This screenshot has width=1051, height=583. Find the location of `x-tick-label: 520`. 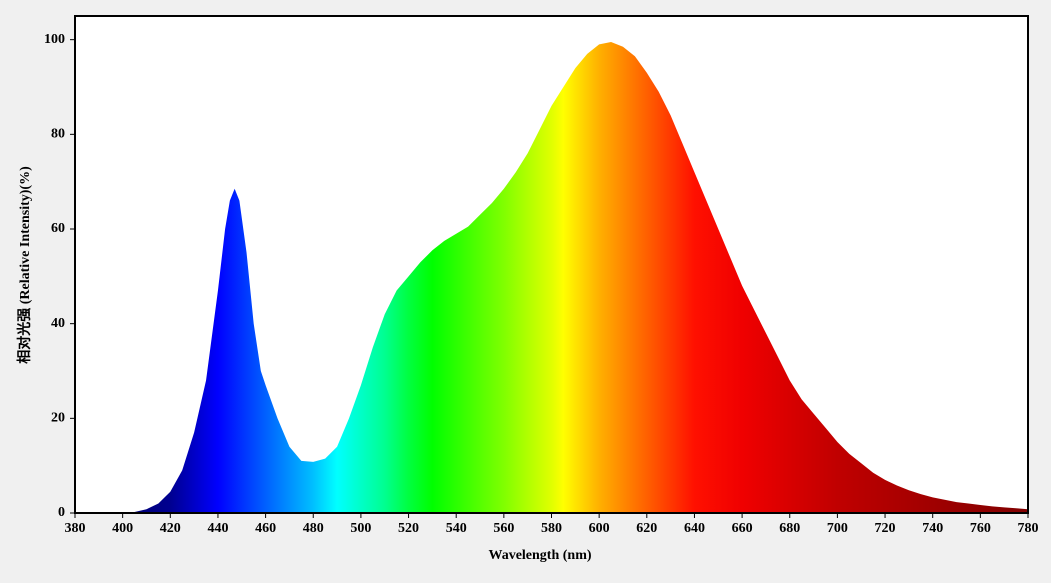

x-tick-label: 520 is located at coordinates (408, 528).